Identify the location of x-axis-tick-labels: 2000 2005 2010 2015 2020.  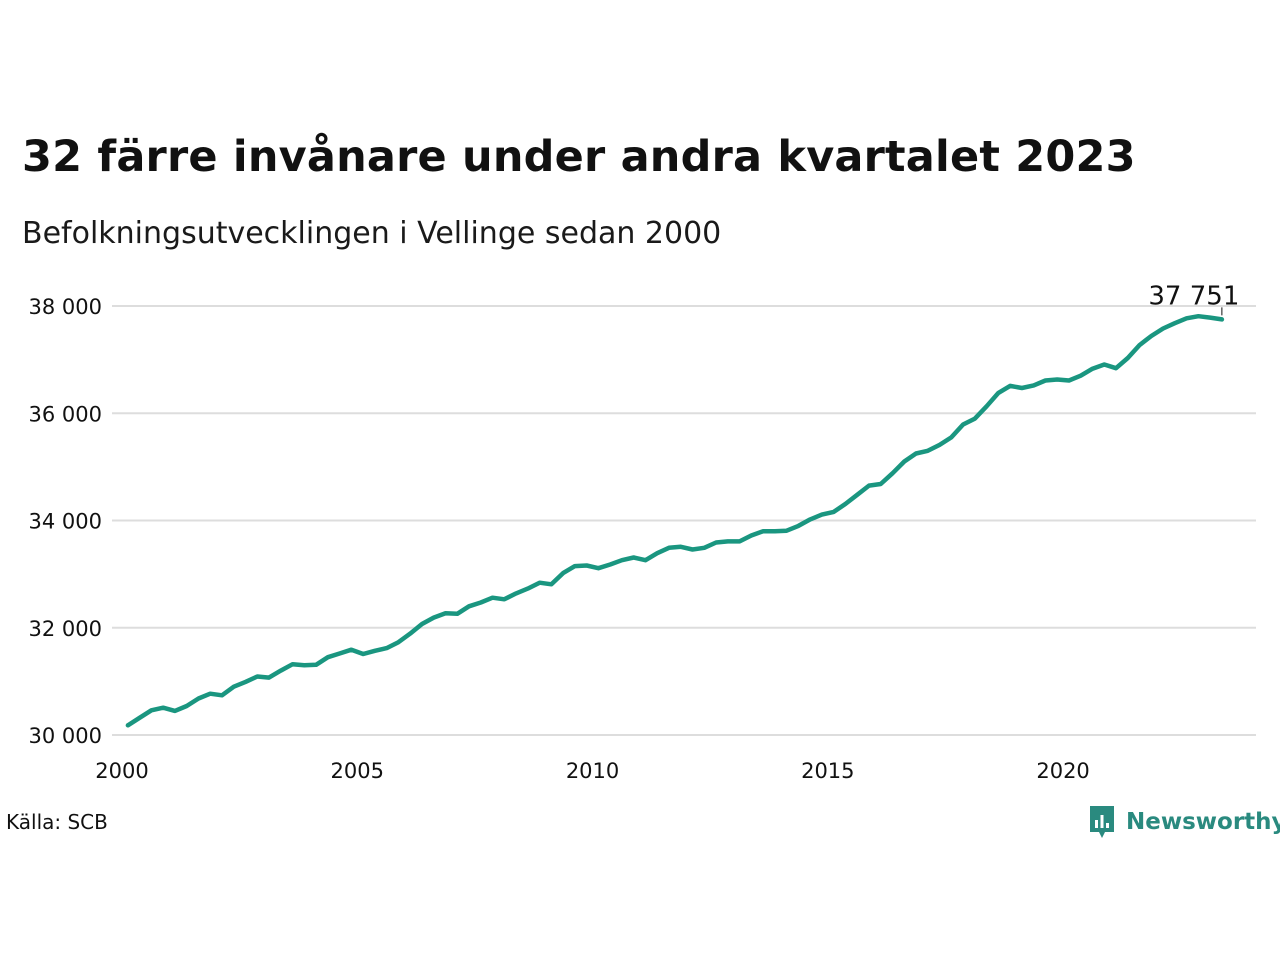
(592, 771).